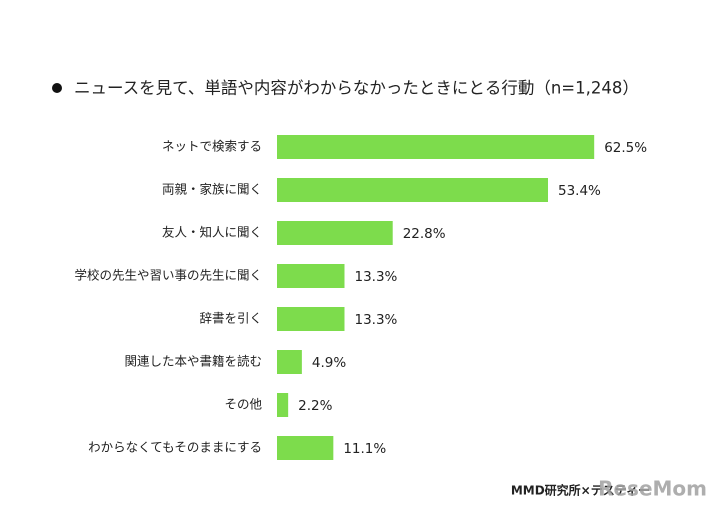  What do you see at coordinates (243, 404) in the screenshot?
I see `category-label: その他` at bounding box center [243, 404].